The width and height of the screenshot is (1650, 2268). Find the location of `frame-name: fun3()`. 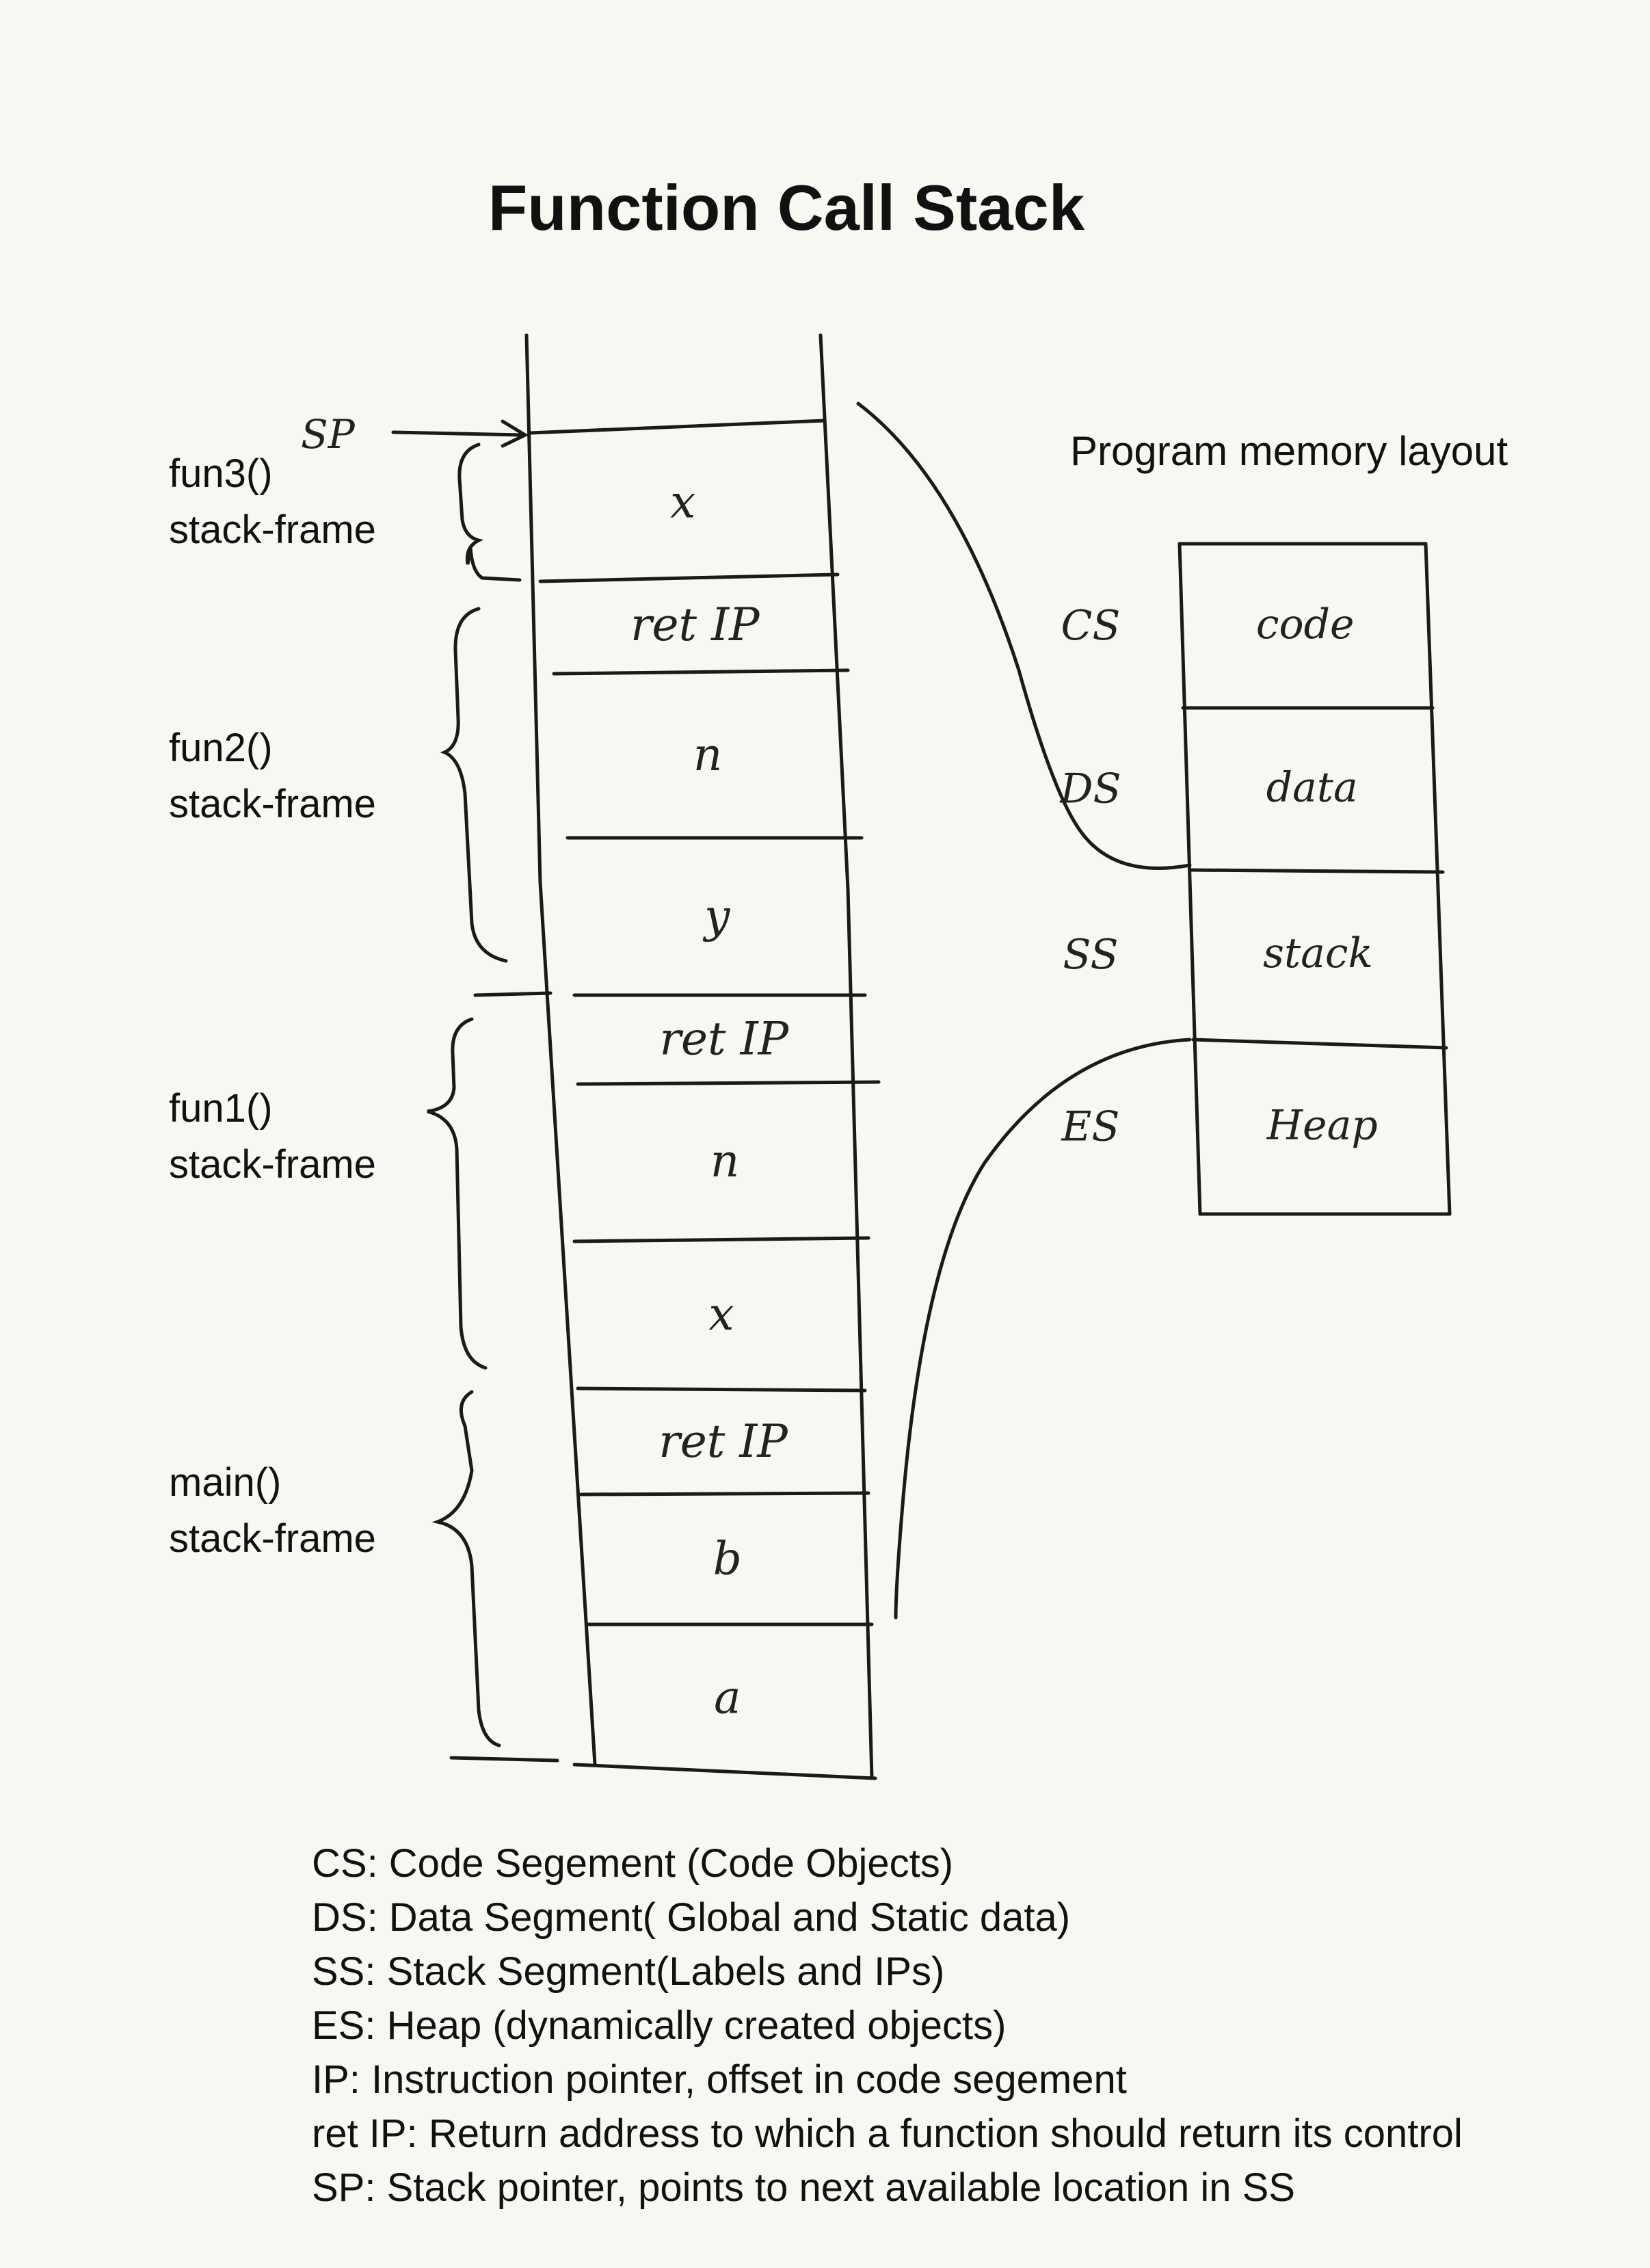

frame-name: fun3() is located at coordinates (221, 474).